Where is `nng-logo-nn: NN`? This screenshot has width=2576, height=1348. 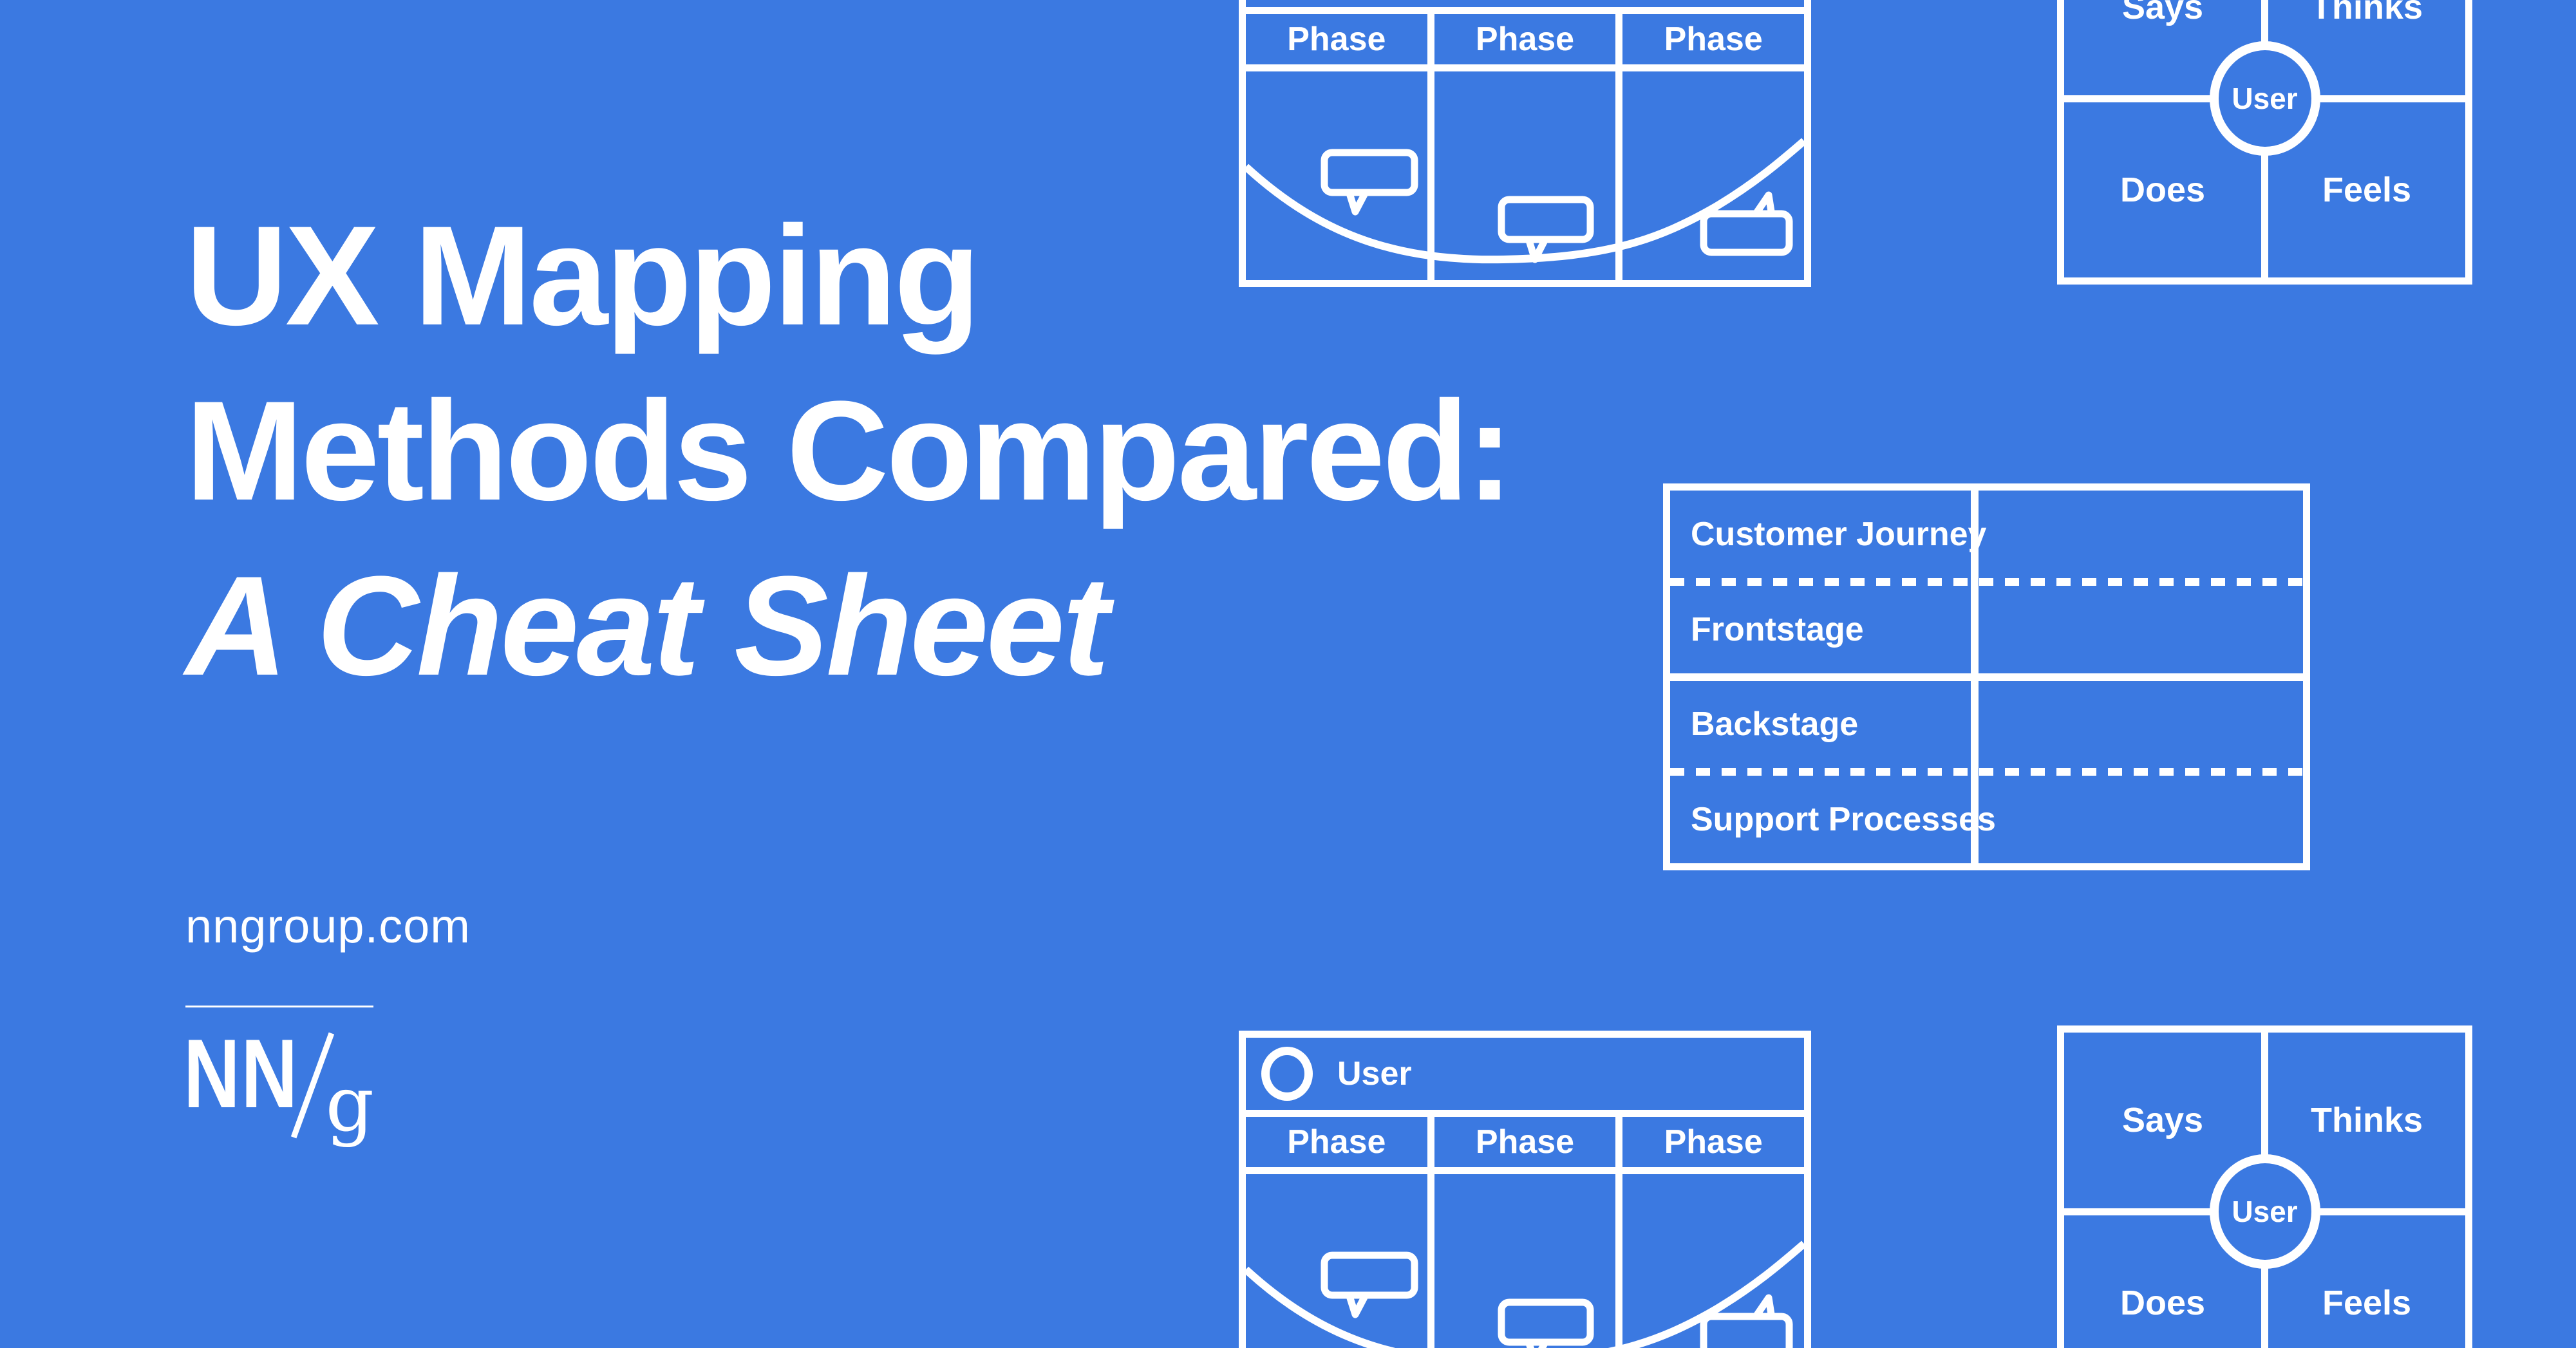
nng-logo-nn: NN is located at coordinates (241, 1073).